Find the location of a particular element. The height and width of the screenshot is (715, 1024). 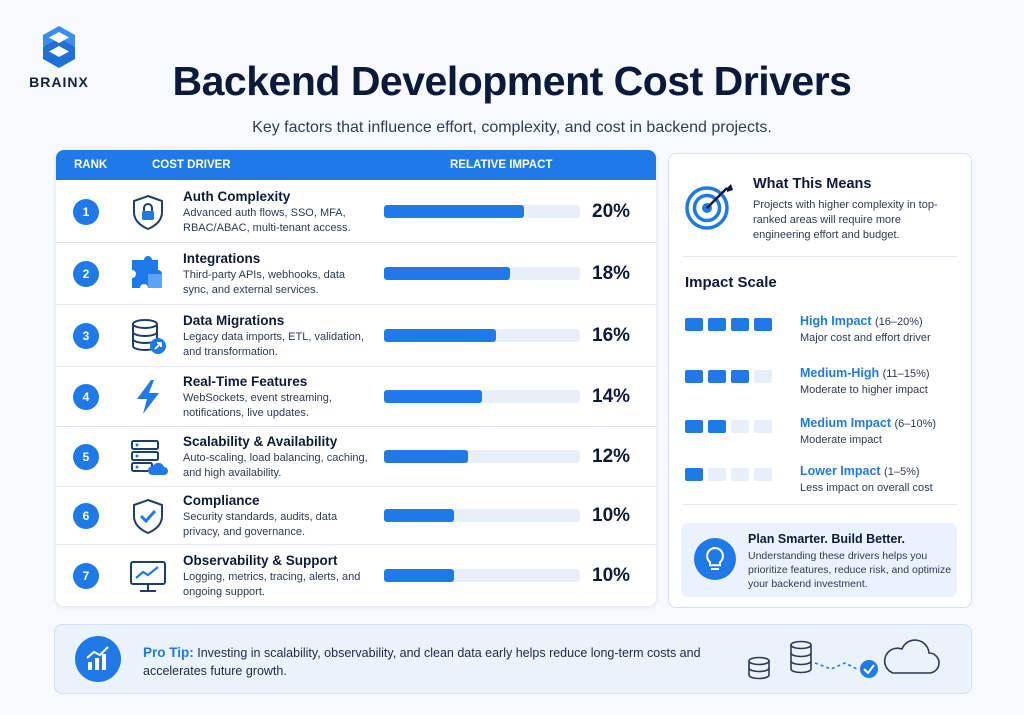

impact-value-label: 16% is located at coordinates (611, 335).